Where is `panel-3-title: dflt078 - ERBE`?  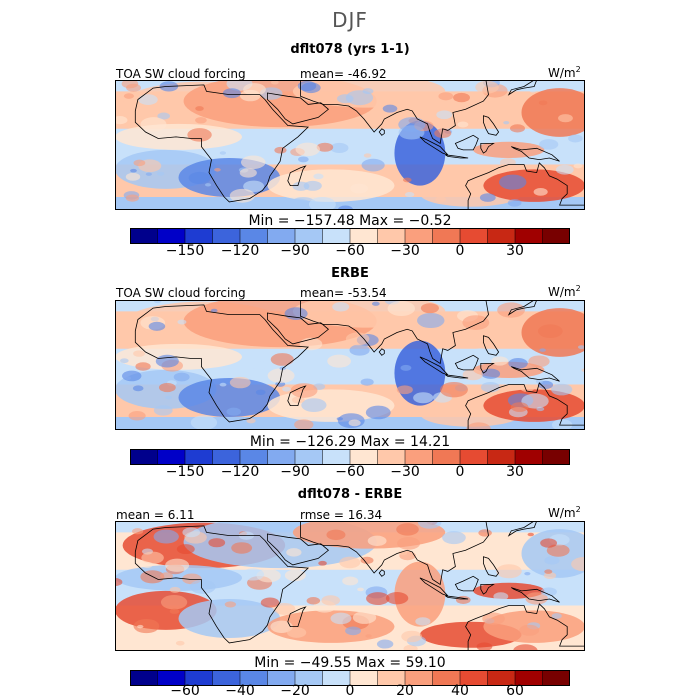
panel-3-title: dflt078 - ERBE is located at coordinates (350, 494).